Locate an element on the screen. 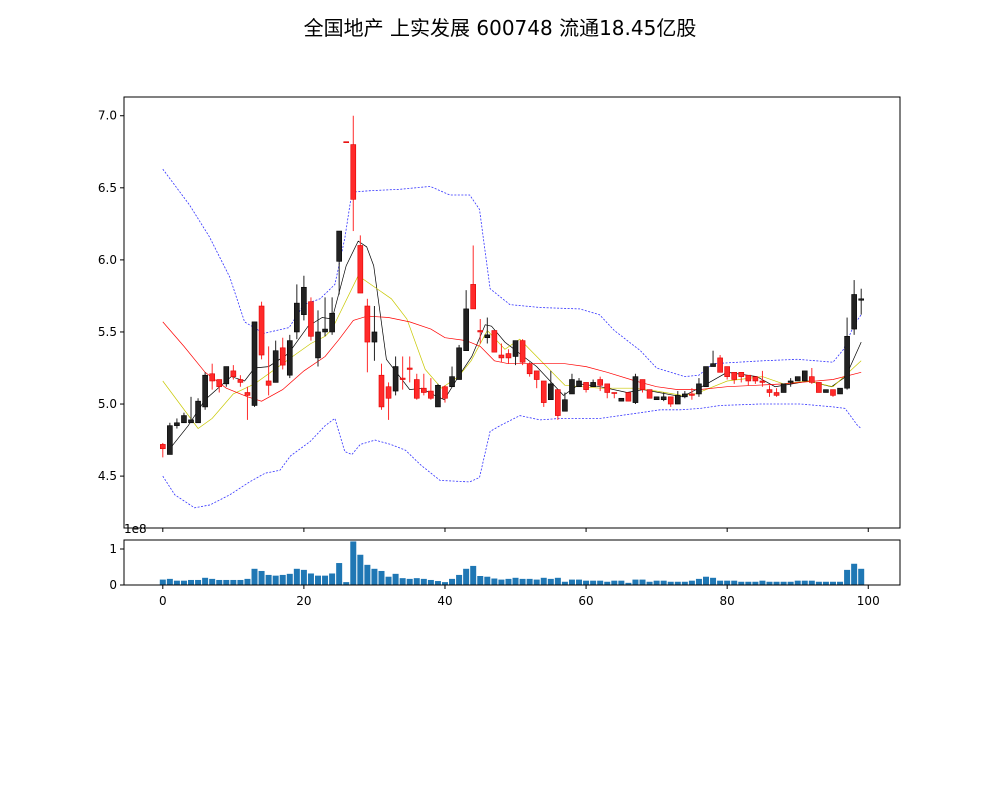  y-tick-label: 7.0 is located at coordinates (107, 116).